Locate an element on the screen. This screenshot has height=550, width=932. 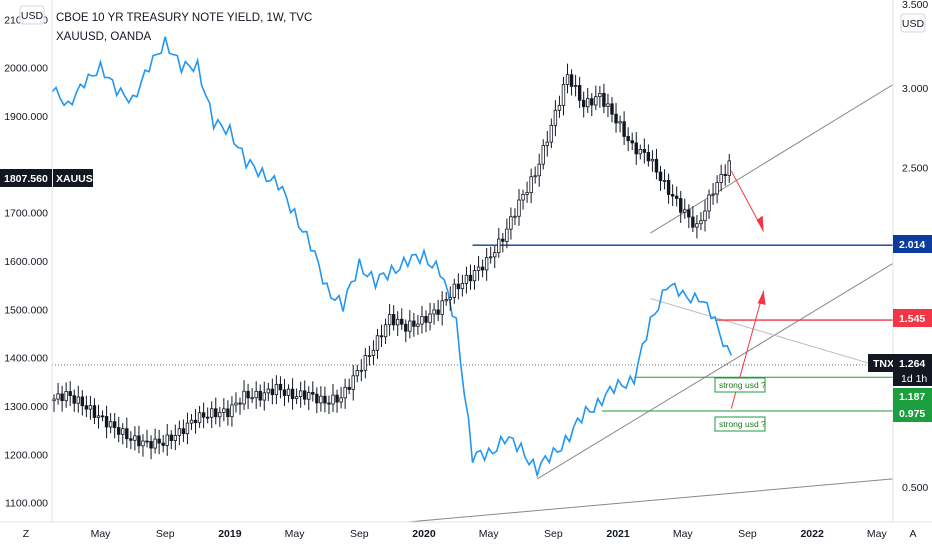
x-tick-label-8: 2021 is located at coordinates (618, 534).